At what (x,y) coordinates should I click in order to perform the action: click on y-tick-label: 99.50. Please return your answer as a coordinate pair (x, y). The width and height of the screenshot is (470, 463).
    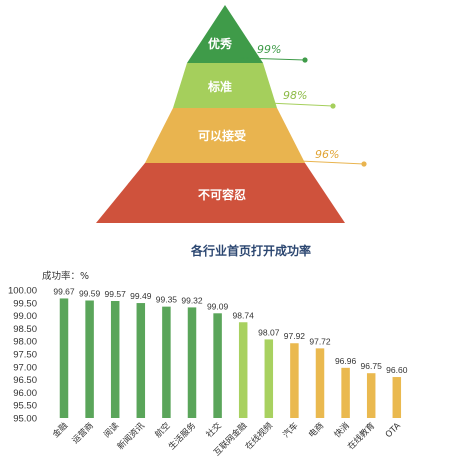
    Looking at the image, I should click on (25, 303).